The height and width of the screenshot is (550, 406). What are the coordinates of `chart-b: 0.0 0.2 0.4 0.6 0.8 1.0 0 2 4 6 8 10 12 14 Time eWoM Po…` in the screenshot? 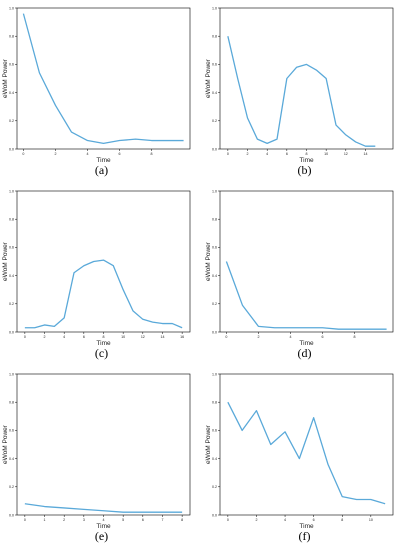 It's located at (299, 85).